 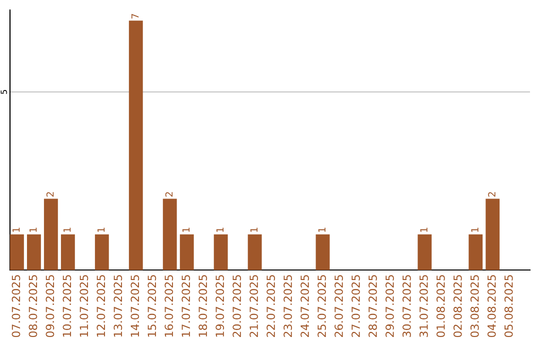 I want to click on x-tick-label: 09.07.2025, so click(x=50, y=306).